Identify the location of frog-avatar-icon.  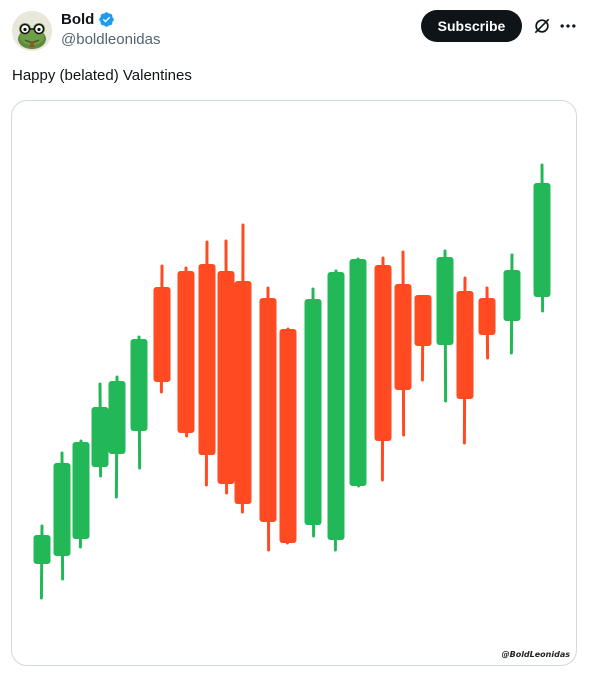
(32, 31).